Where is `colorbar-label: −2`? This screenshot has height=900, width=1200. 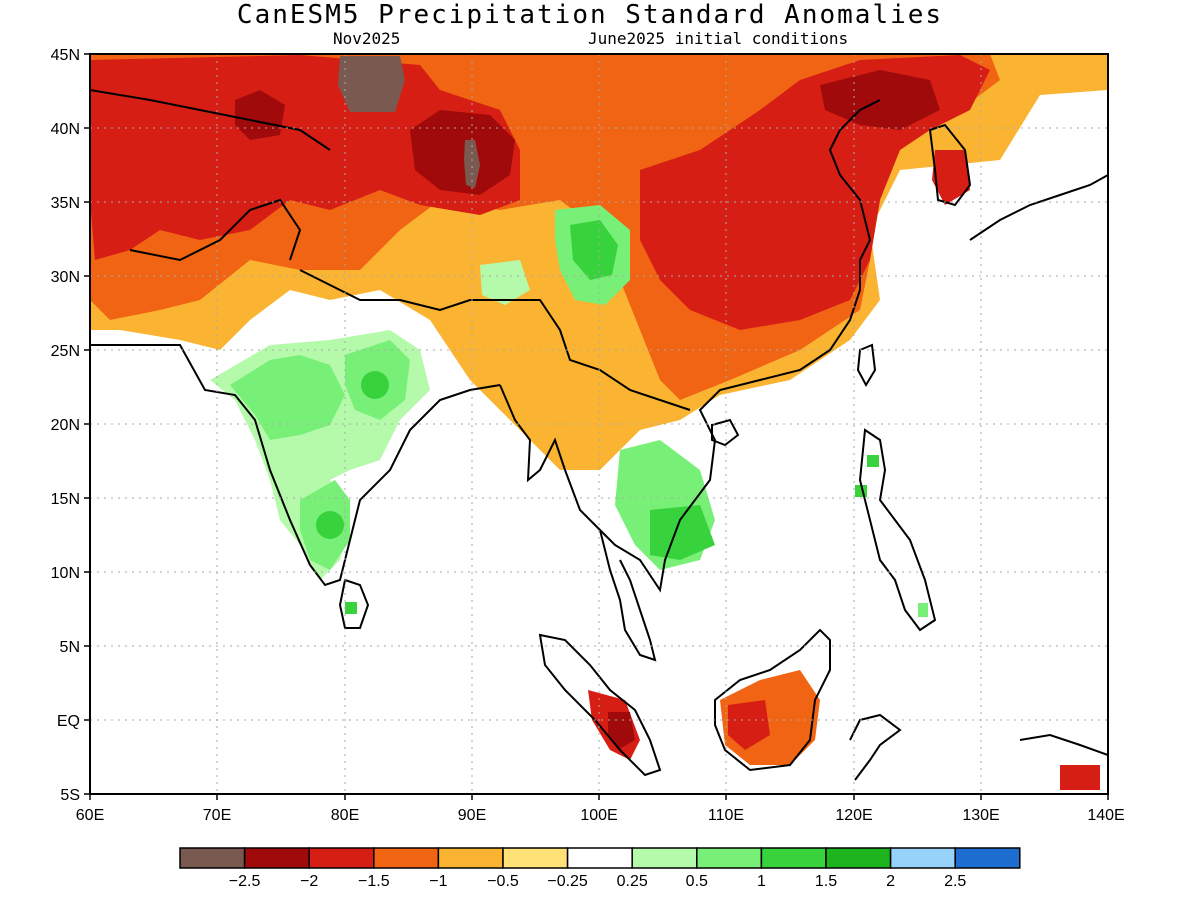 colorbar-label: −2 is located at coordinates (309, 881).